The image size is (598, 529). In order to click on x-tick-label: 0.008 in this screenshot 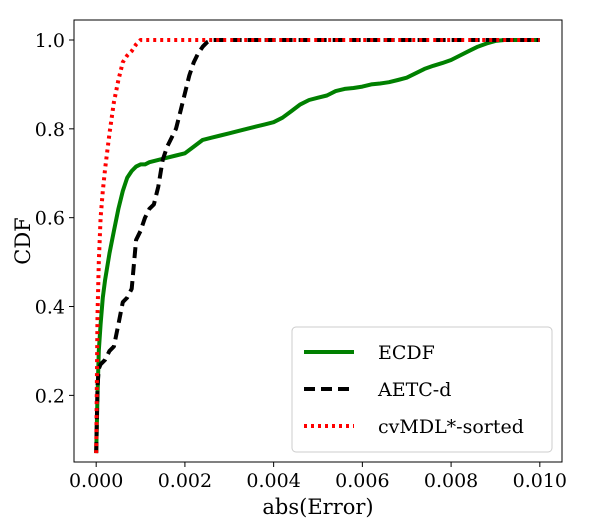, I will do `click(451, 481)`.